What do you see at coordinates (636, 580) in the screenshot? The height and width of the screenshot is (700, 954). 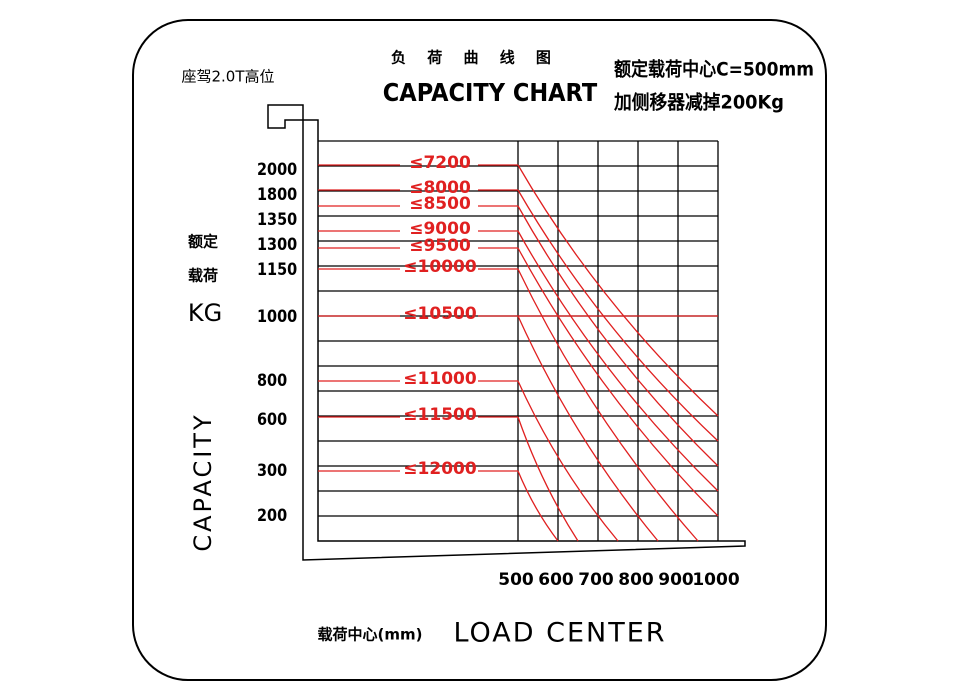 I see `x-label: 800` at bounding box center [636, 580].